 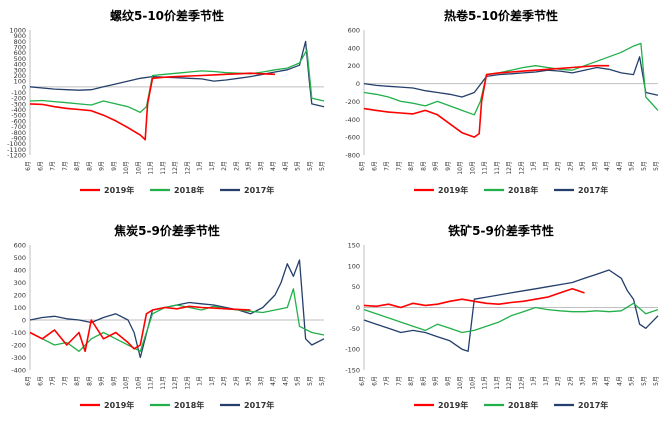 I want to click on y-tick-label: 1000, so click(x=17, y=31).